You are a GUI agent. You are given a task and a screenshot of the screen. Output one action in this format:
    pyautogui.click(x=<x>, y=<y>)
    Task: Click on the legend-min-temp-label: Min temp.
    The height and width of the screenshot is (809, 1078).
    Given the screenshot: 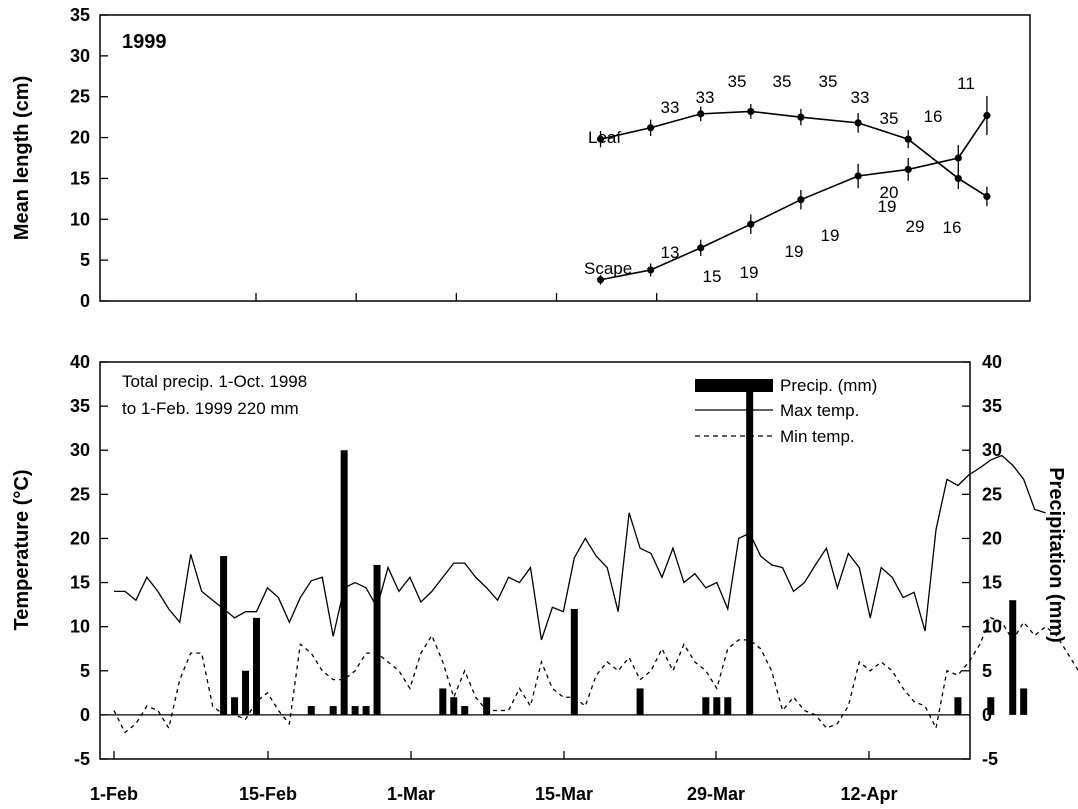 What is the action you would take?
    pyautogui.click(x=817, y=436)
    